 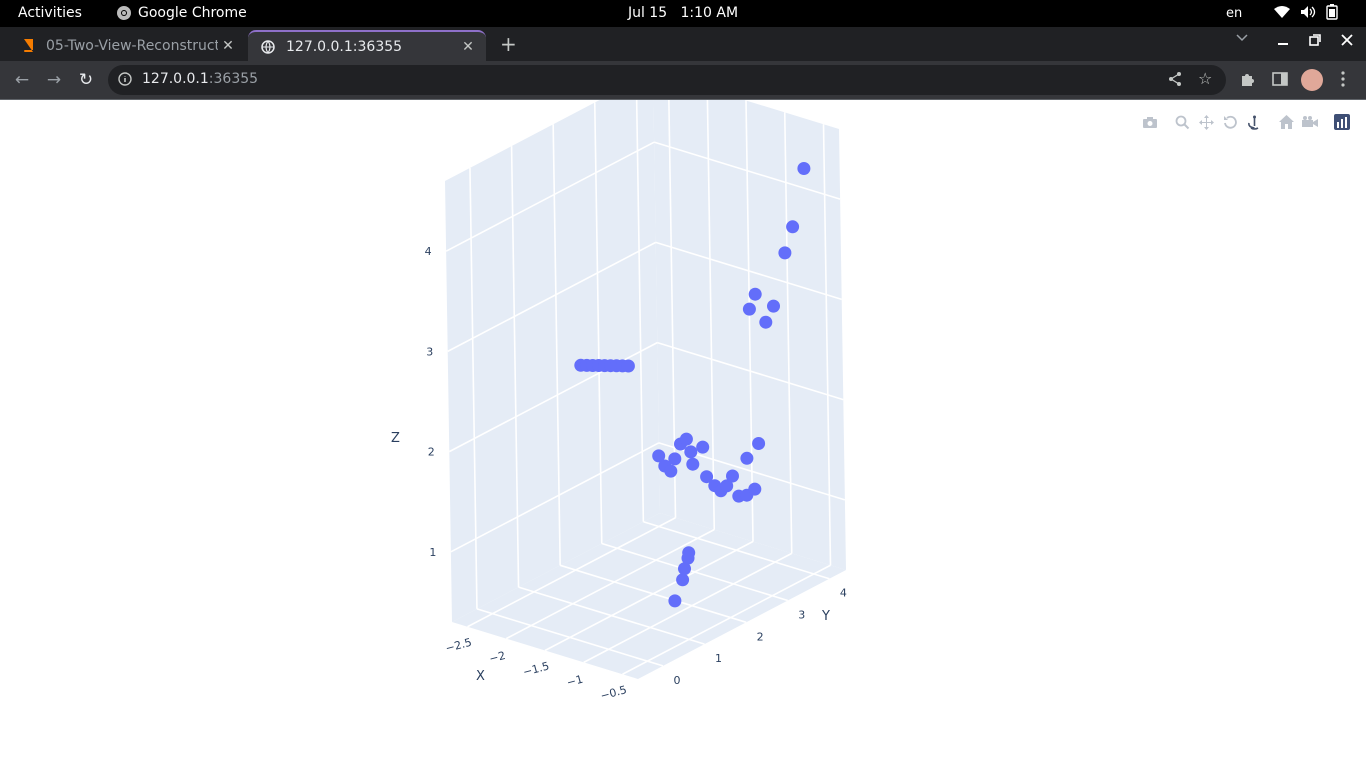 I want to click on y-tick-label: 1, so click(x=718, y=658).